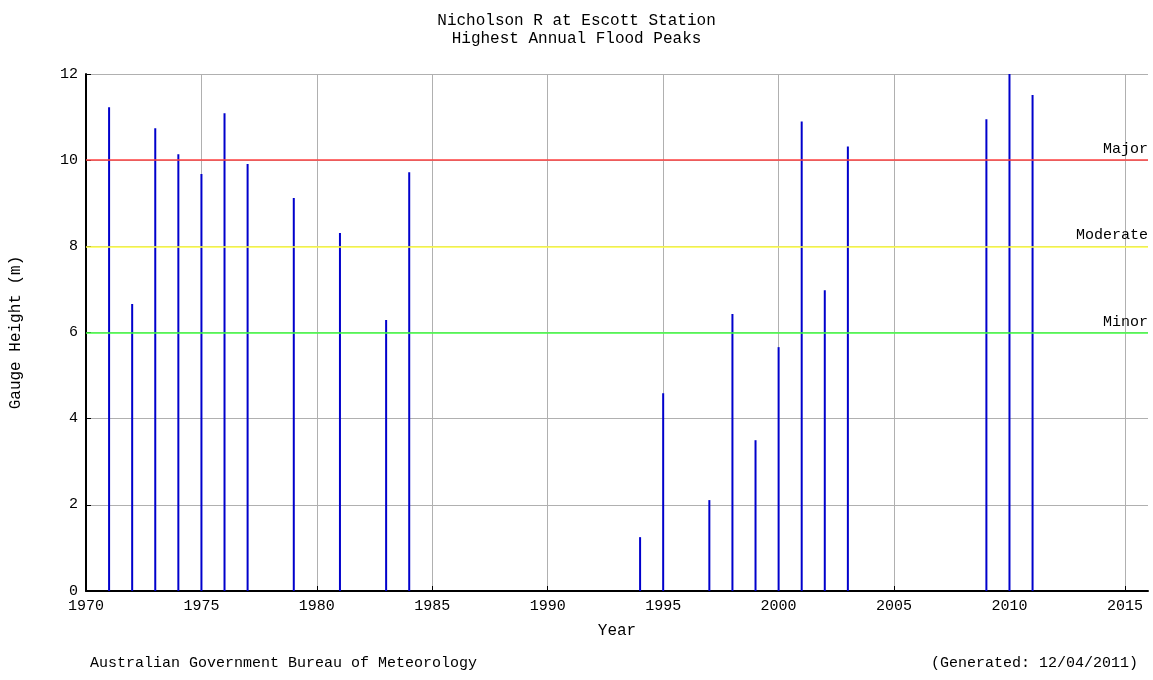  I want to click on x-tick-label: 2015, so click(1124, 606).